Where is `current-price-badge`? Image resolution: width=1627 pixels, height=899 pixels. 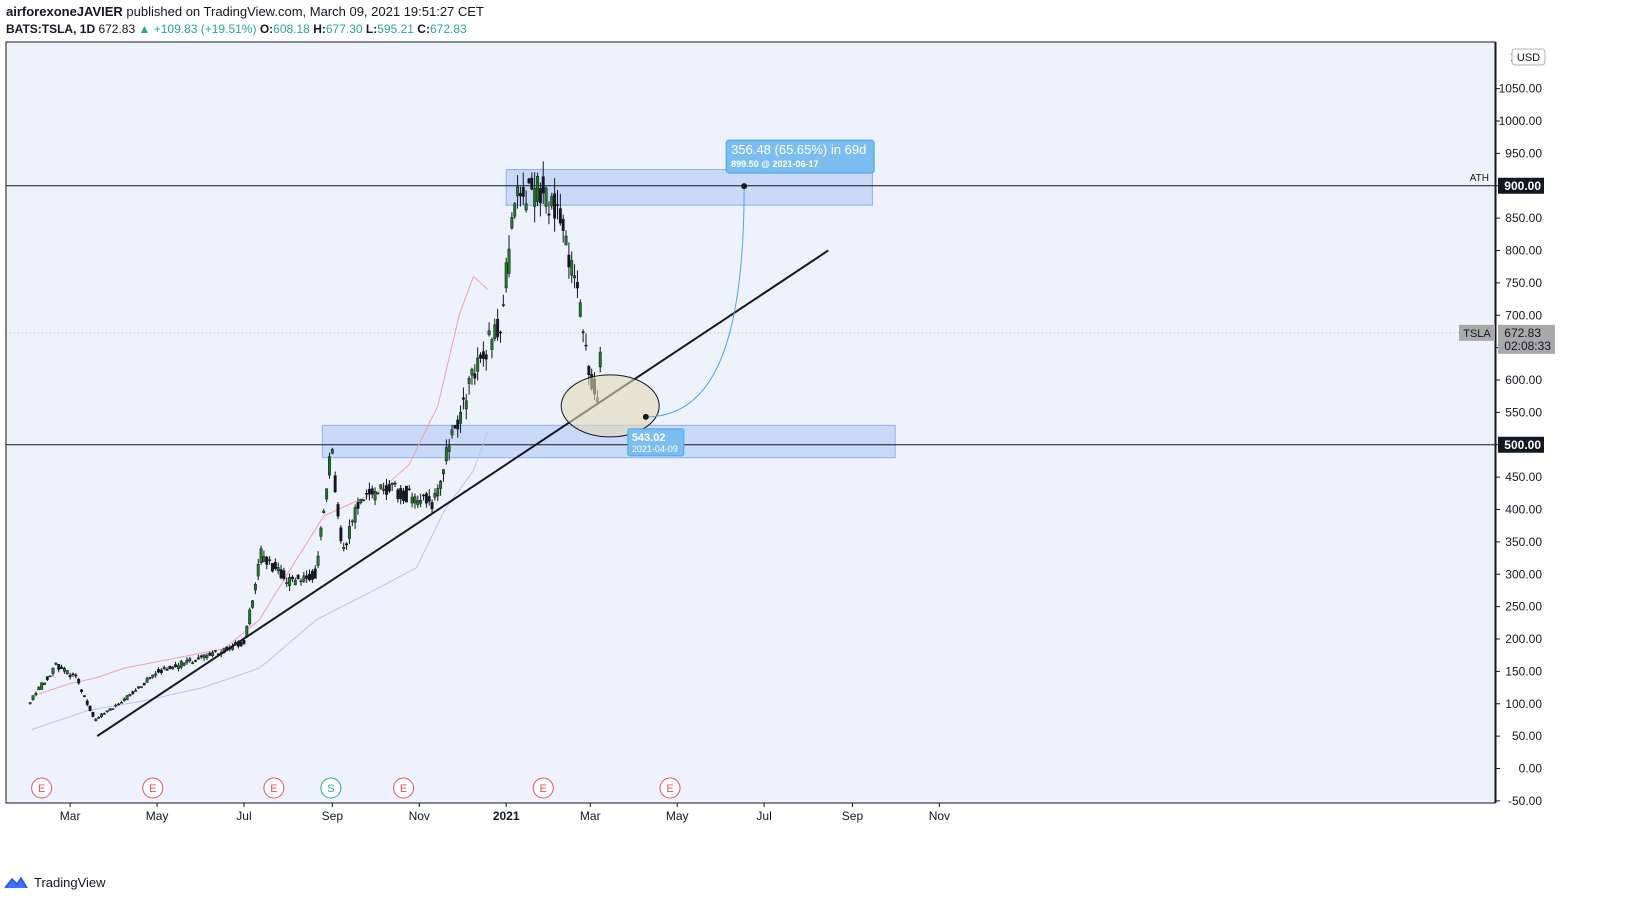 current-price-badge is located at coordinates (1526, 339).